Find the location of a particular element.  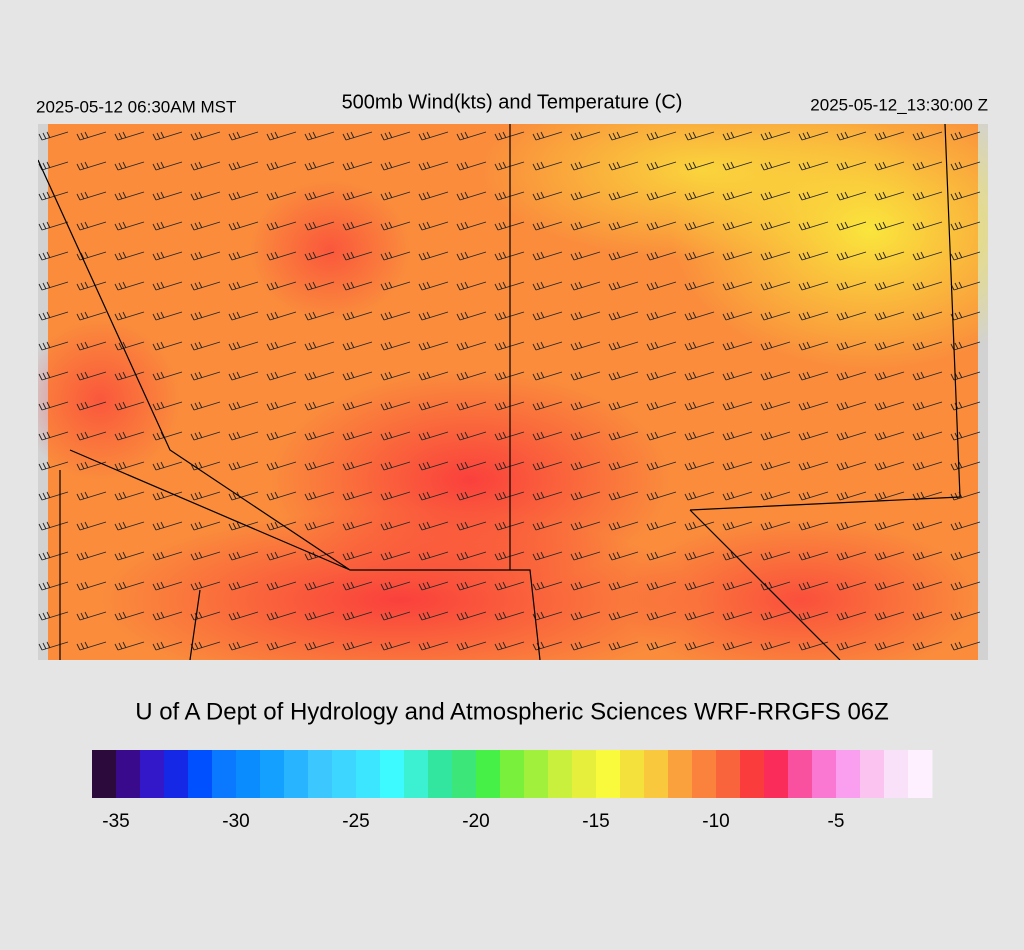

tick-label: -10 is located at coordinates (715, 821).